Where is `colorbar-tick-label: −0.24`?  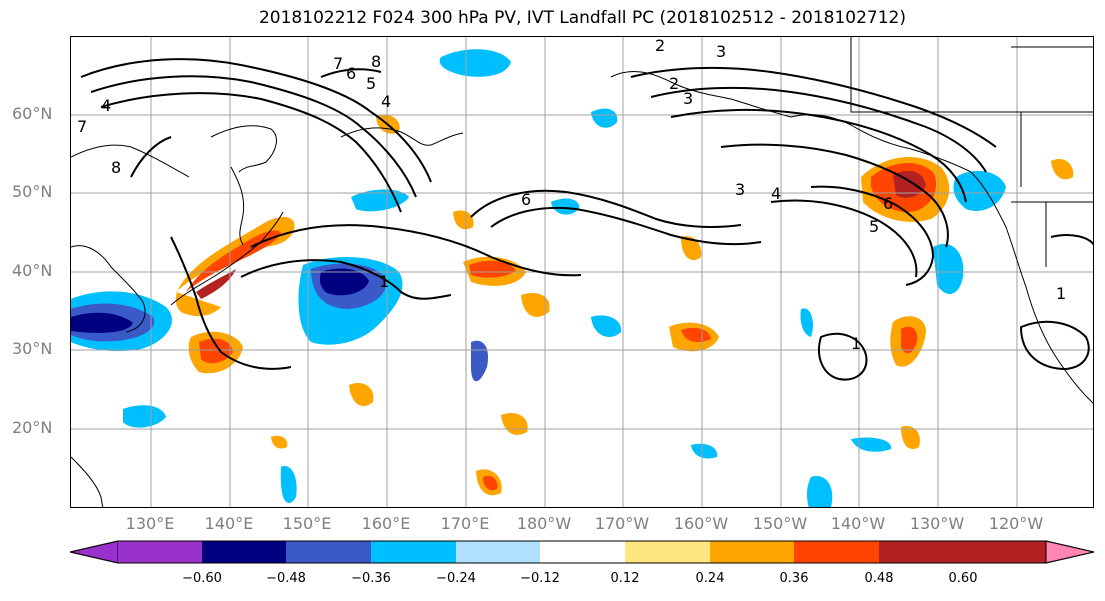
colorbar-tick-label: −0.24 is located at coordinates (456, 578).